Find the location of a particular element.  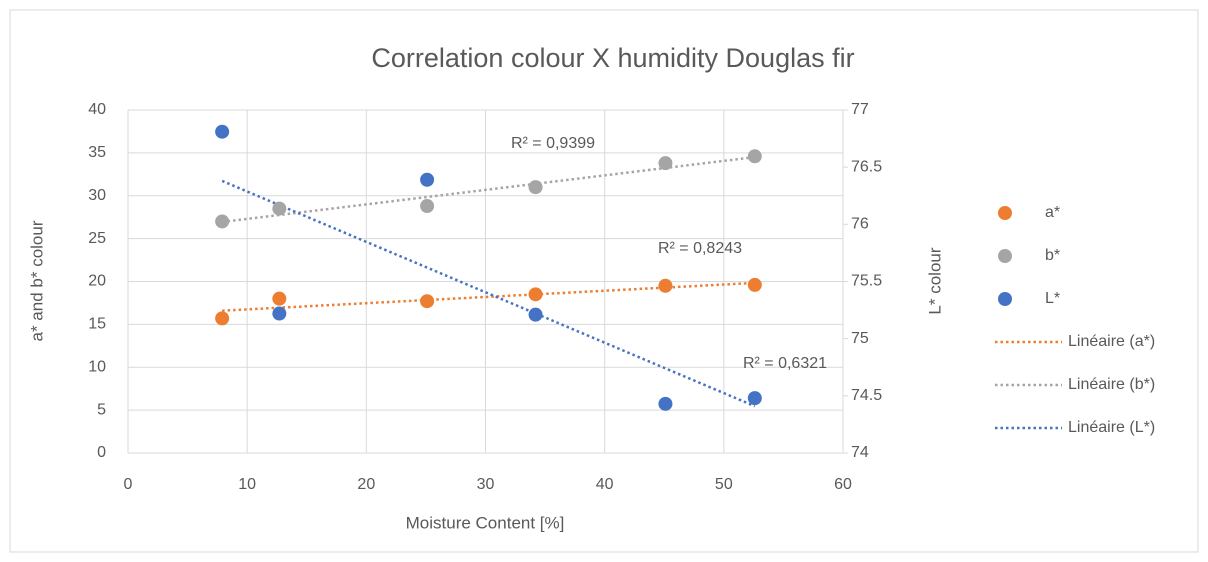

r2-label: R² = 0,9399 is located at coordinates (553, 143).